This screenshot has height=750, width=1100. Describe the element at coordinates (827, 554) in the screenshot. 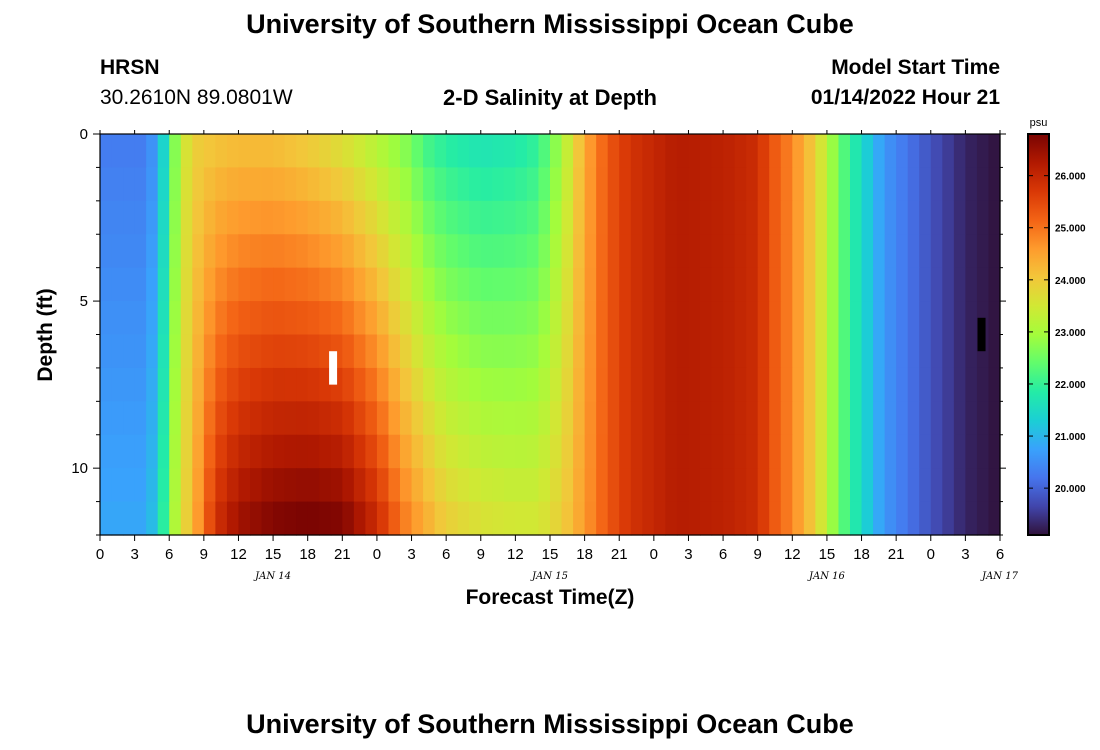

I see `x-tick-label: 15` at that location.